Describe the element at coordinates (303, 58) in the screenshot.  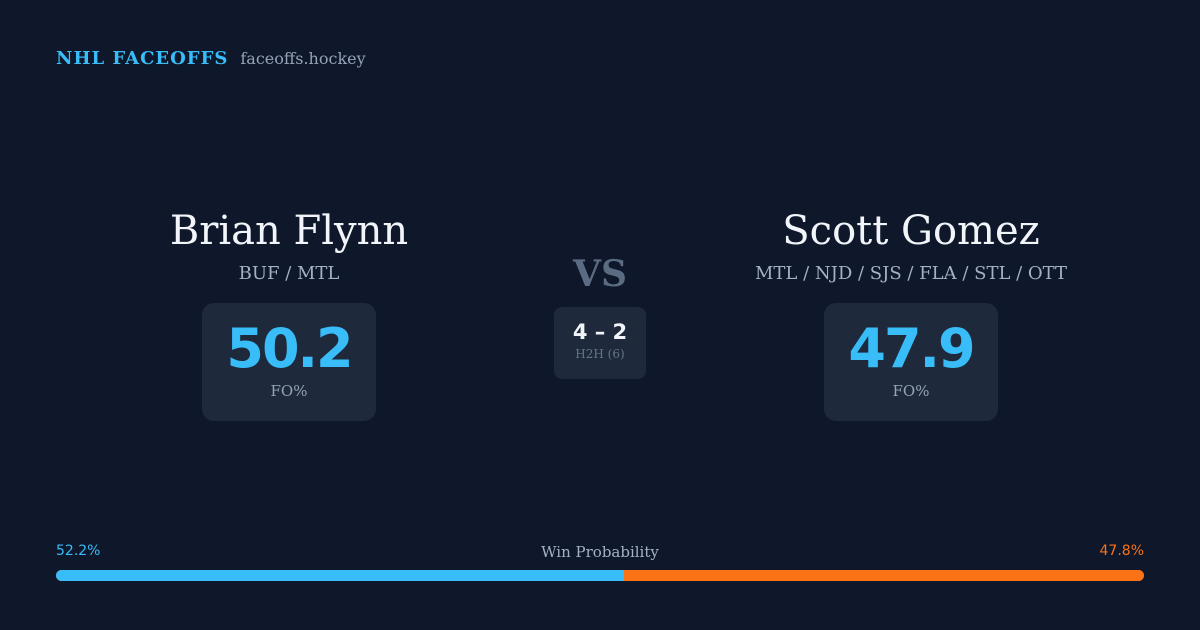
I see `brand-url: faceoffs.hockey` at that location.